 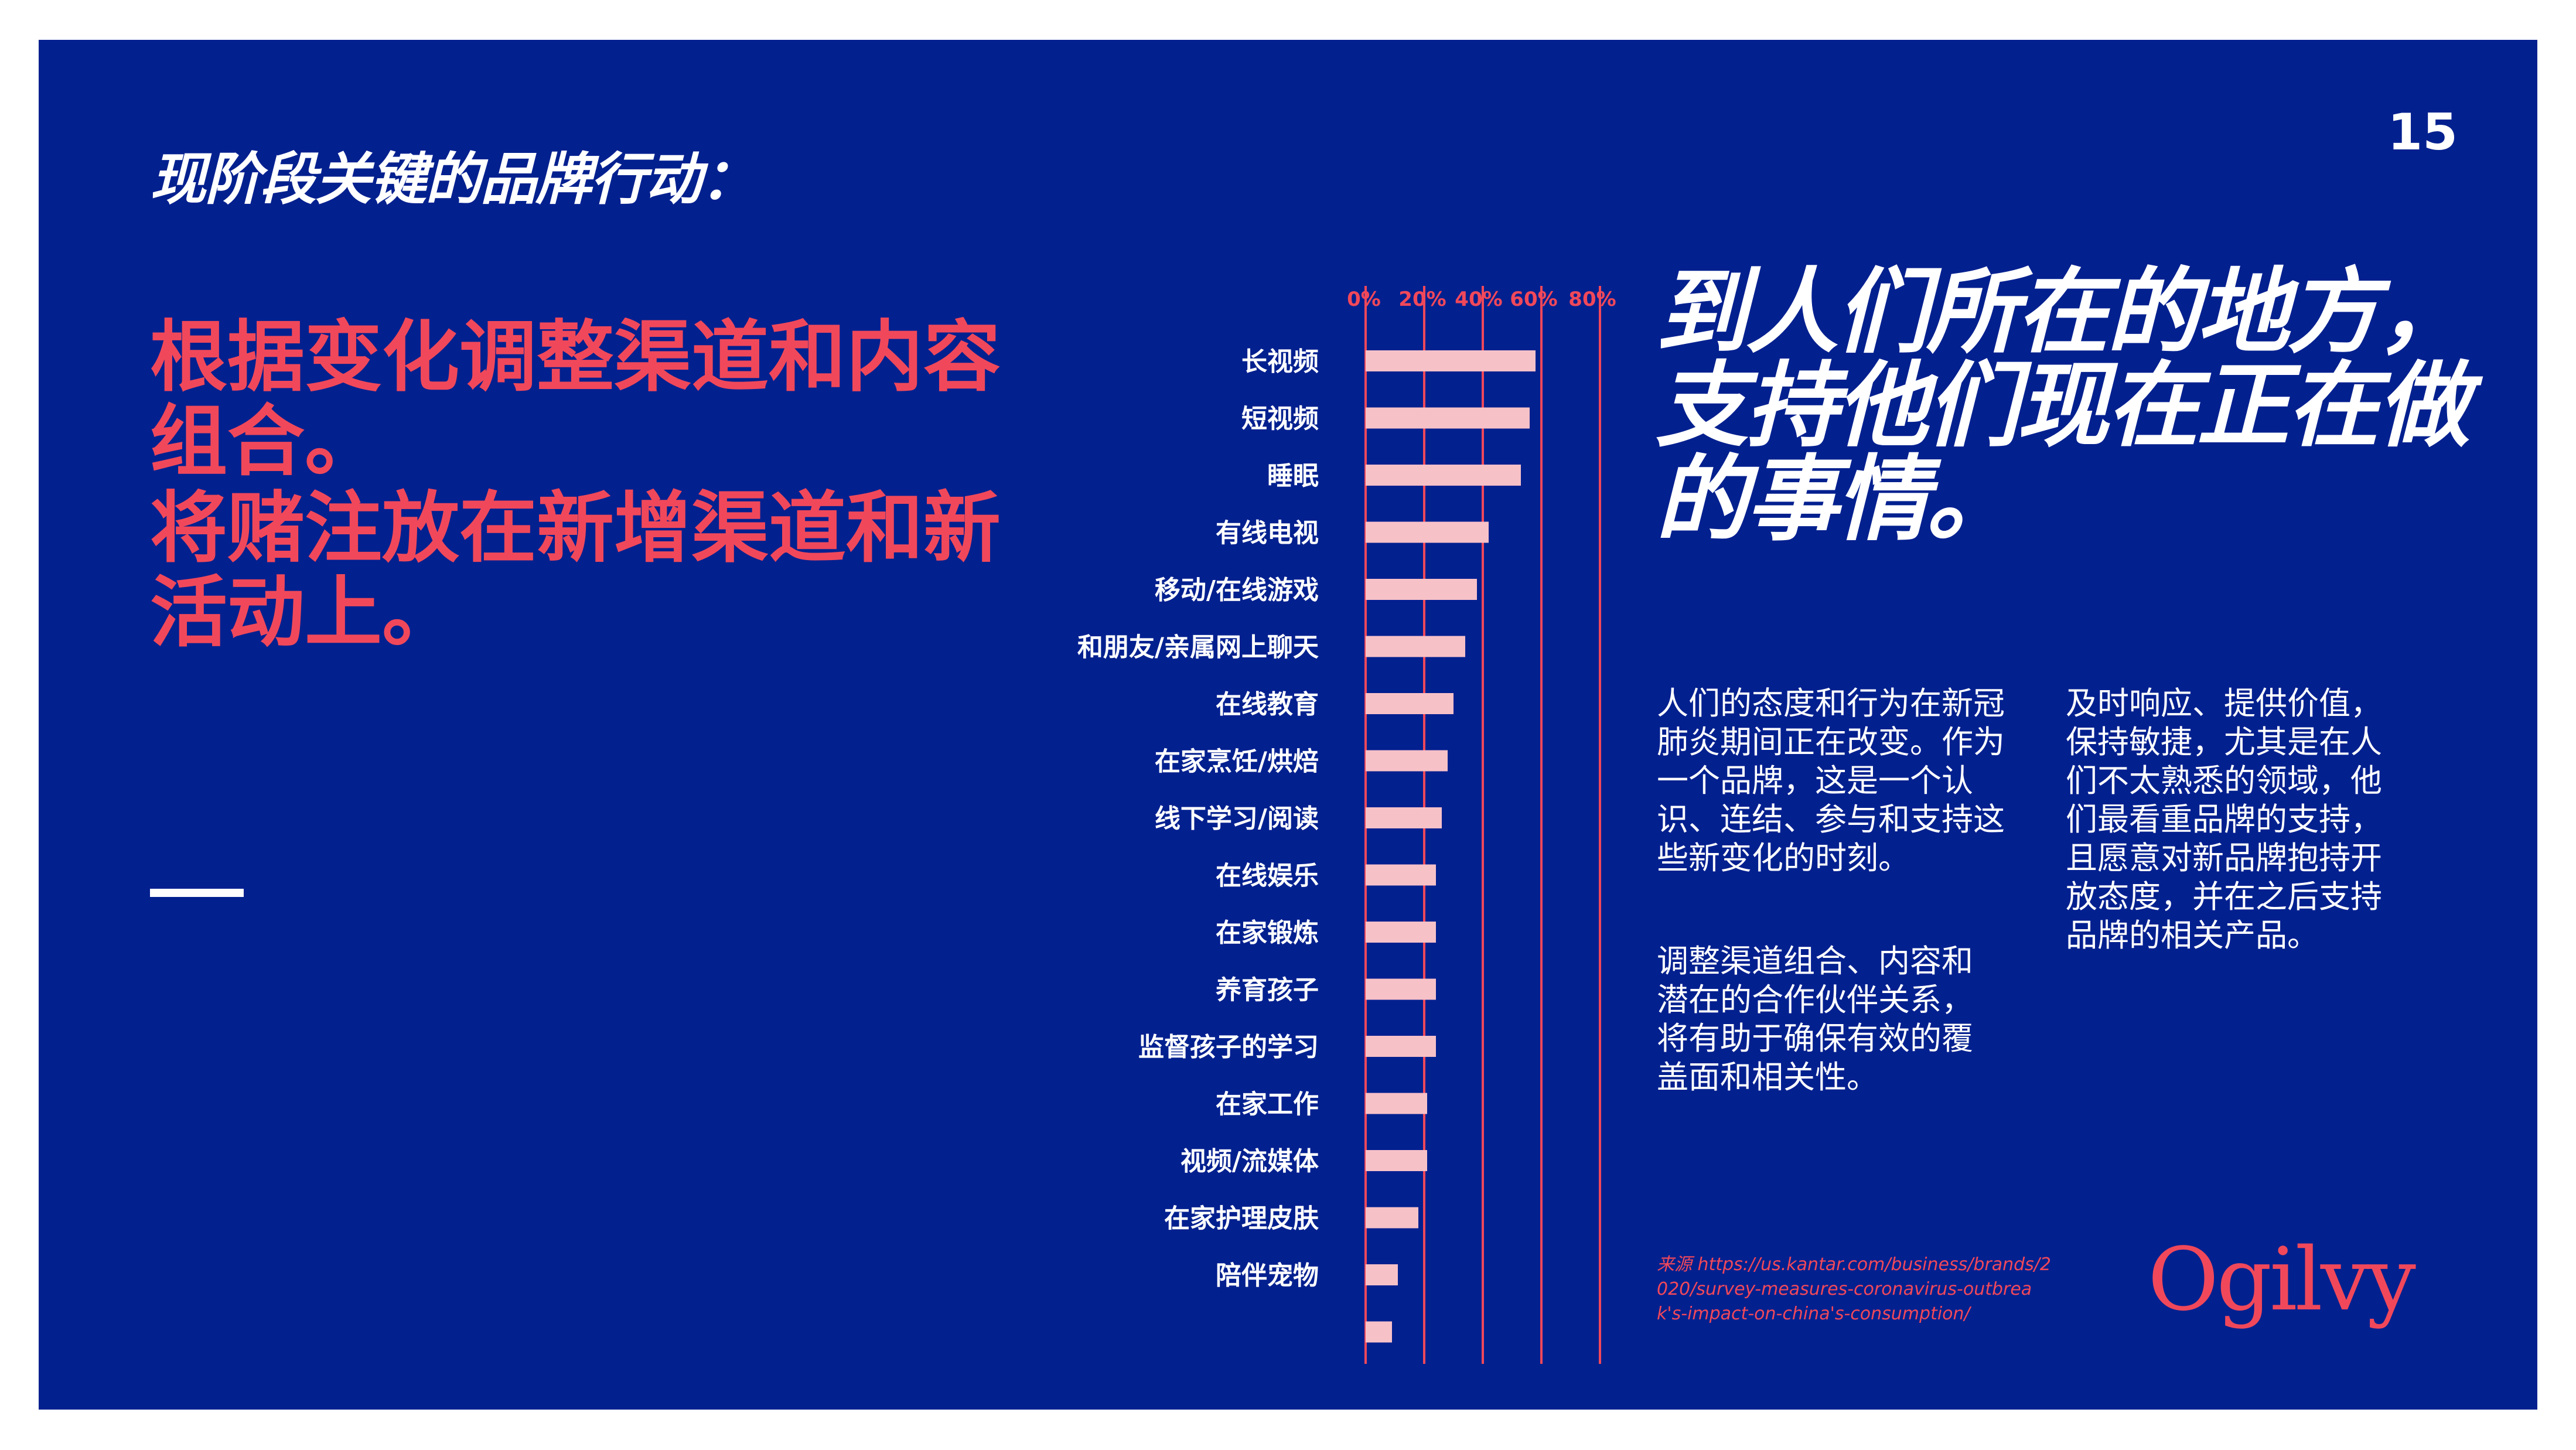 I want to click on category-label: 在线教育, so click(x=1267, y=704).